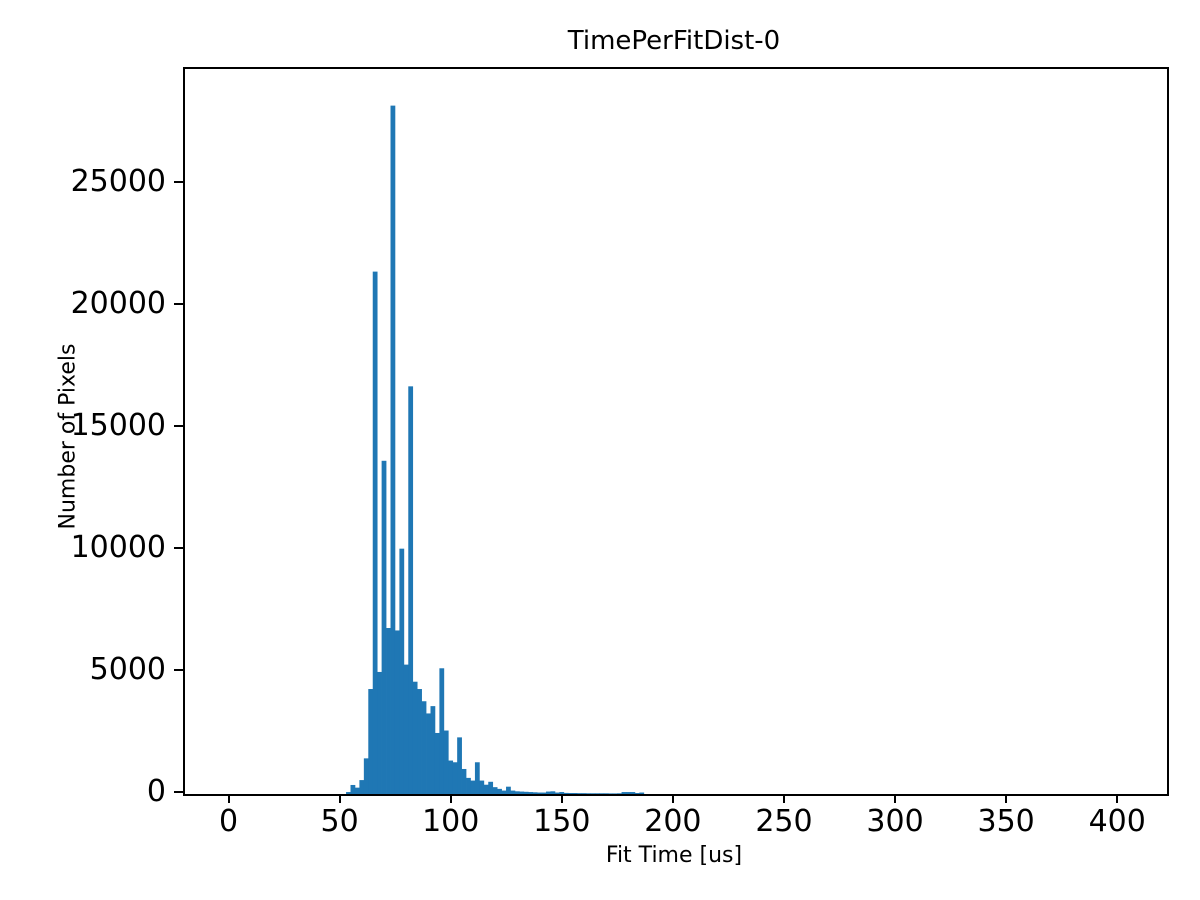 This screenshot has height=900, width=1200. Describe the element at coordinates (127, 669) in the screenshot. I see `y-tick-label: 5000` at that location.